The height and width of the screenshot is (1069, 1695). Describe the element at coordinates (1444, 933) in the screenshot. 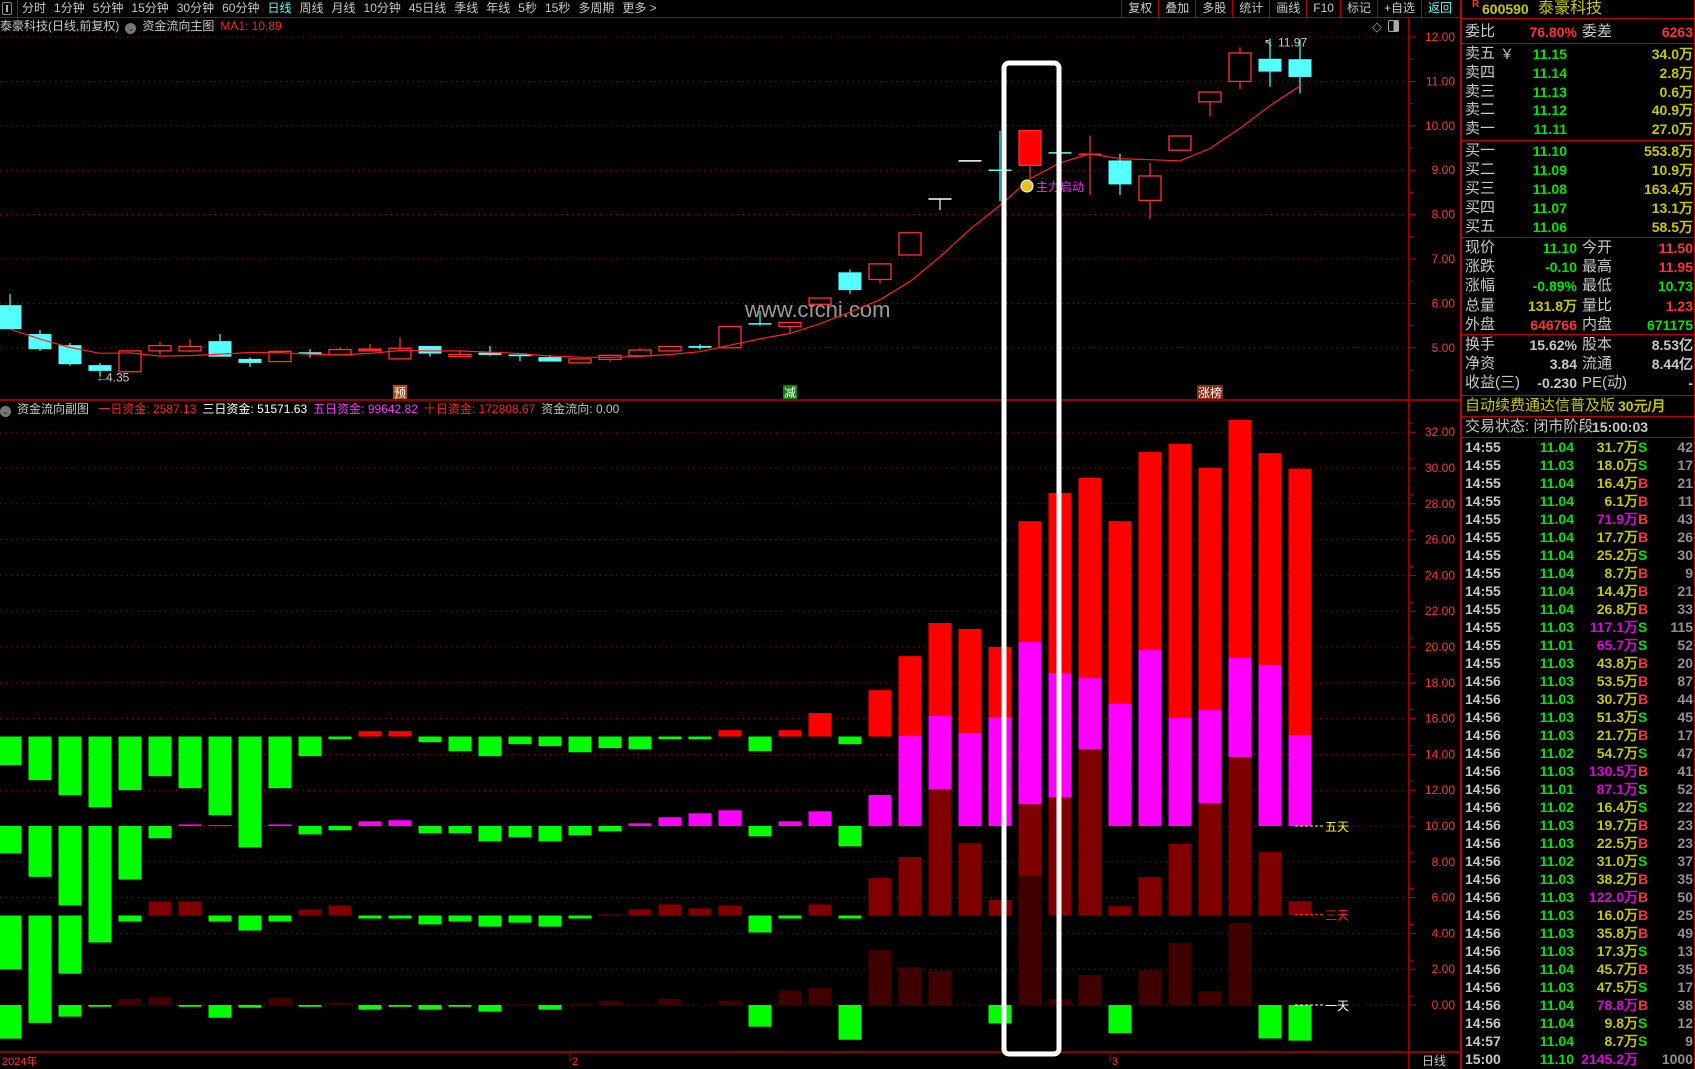

I see `flow-axis-label: 4.00` at that location.